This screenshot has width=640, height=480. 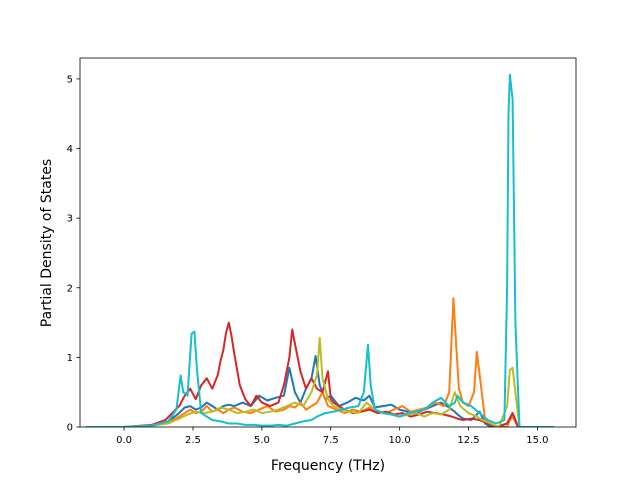 What do you see at coordinates (328, 466) in the screenshot?
I see `x-axis-title: Frequency (THz)` at bounding box center [328, 466].